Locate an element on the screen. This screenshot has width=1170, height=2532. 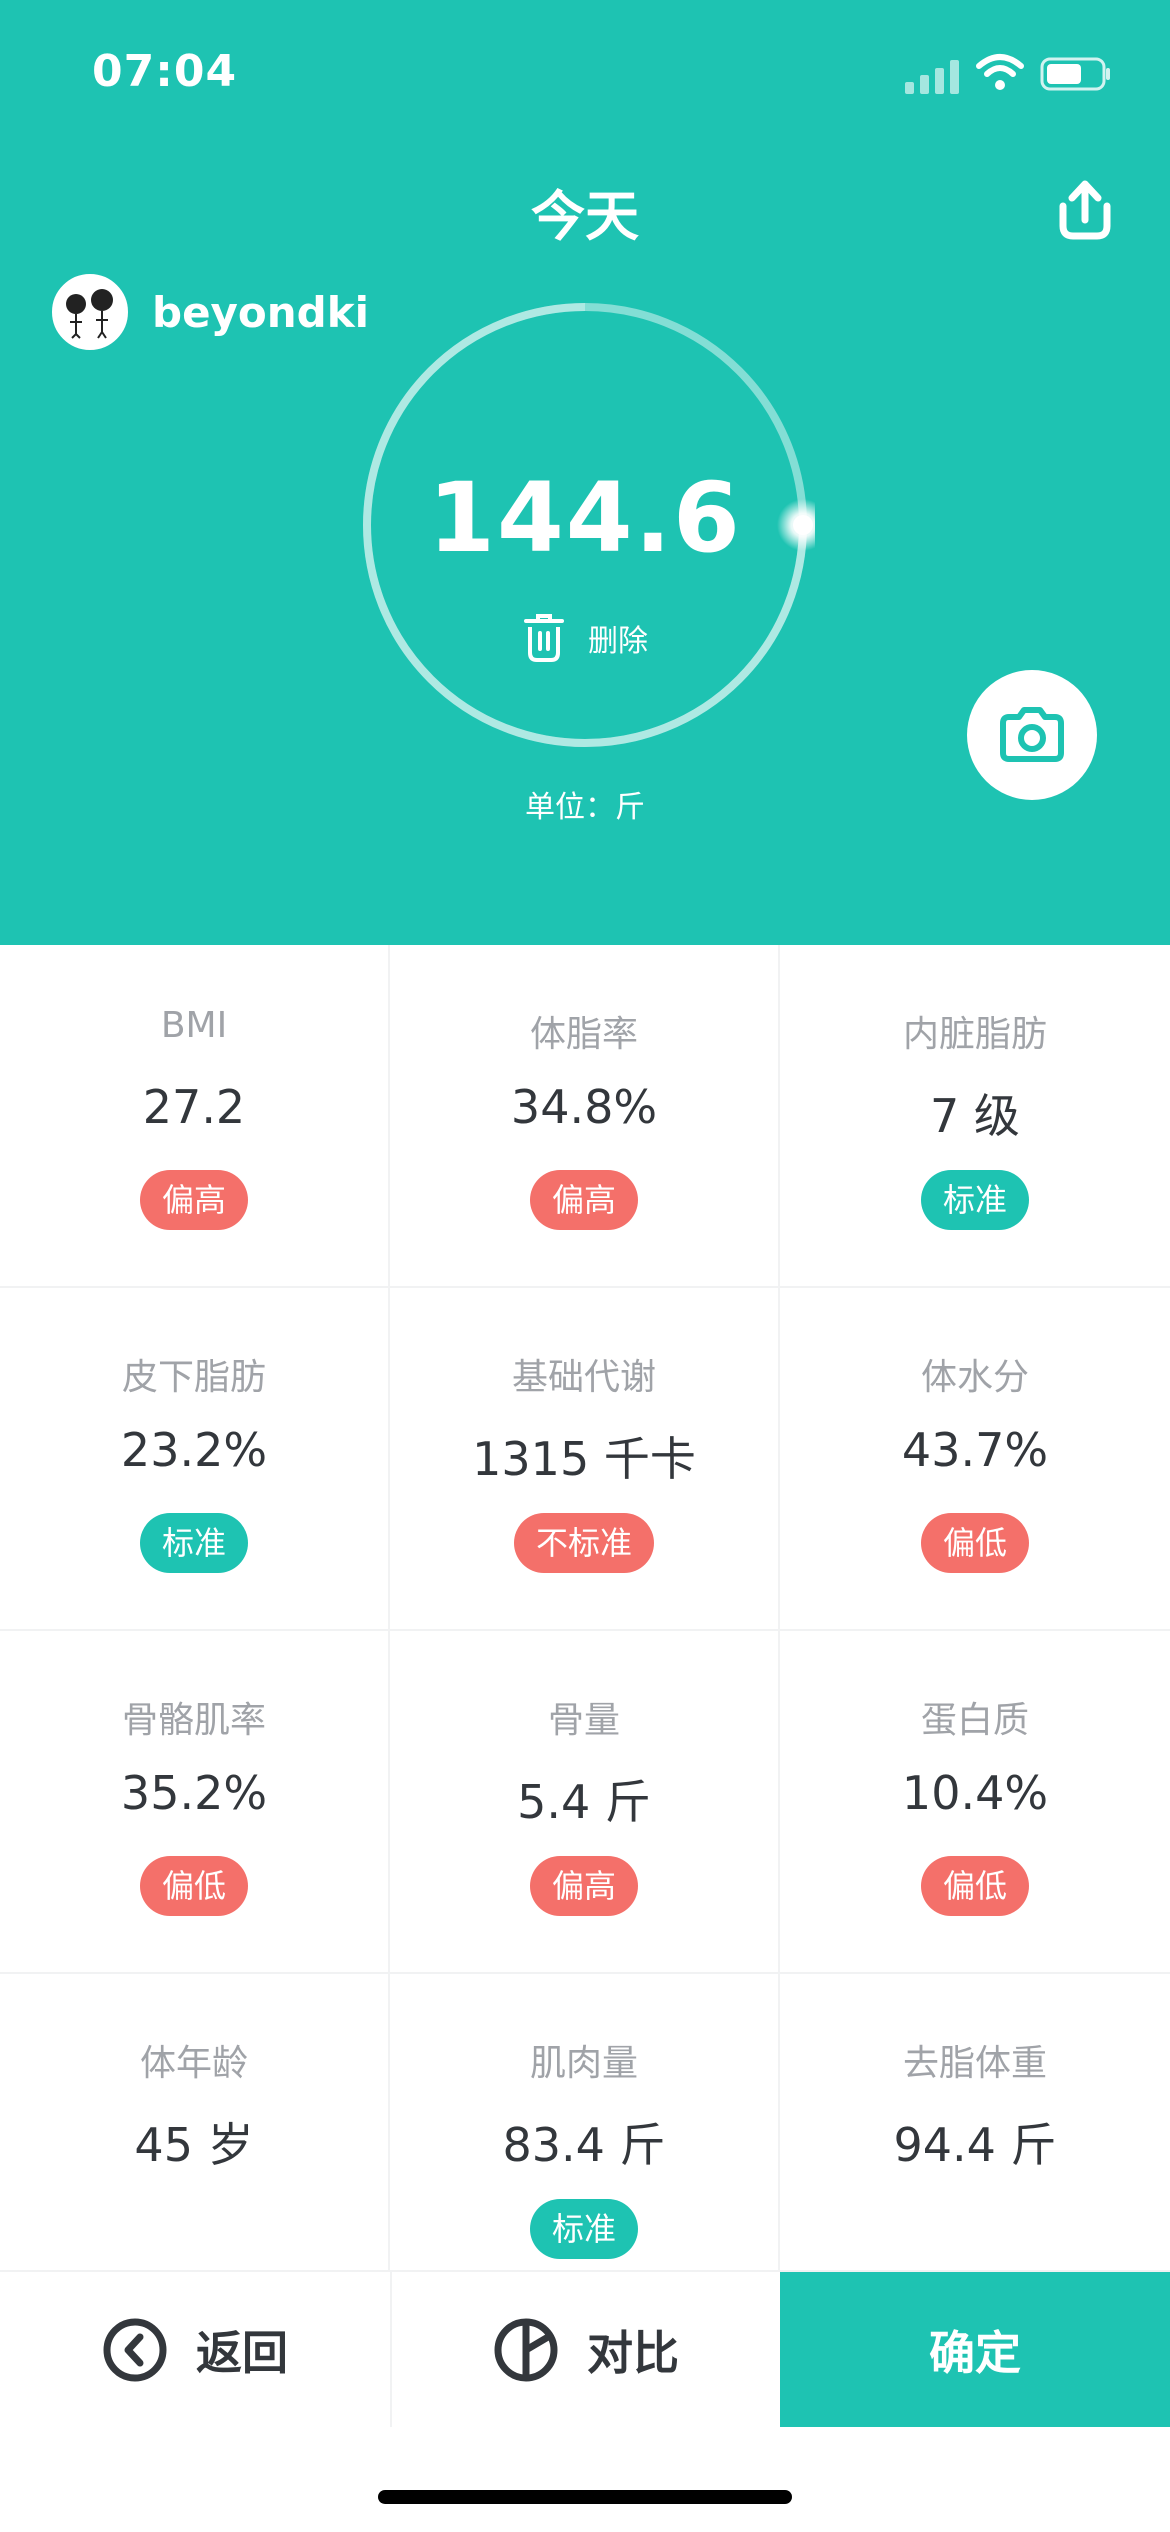
metric-value: 83.4 斤 is located at coordinates (584, 2145).